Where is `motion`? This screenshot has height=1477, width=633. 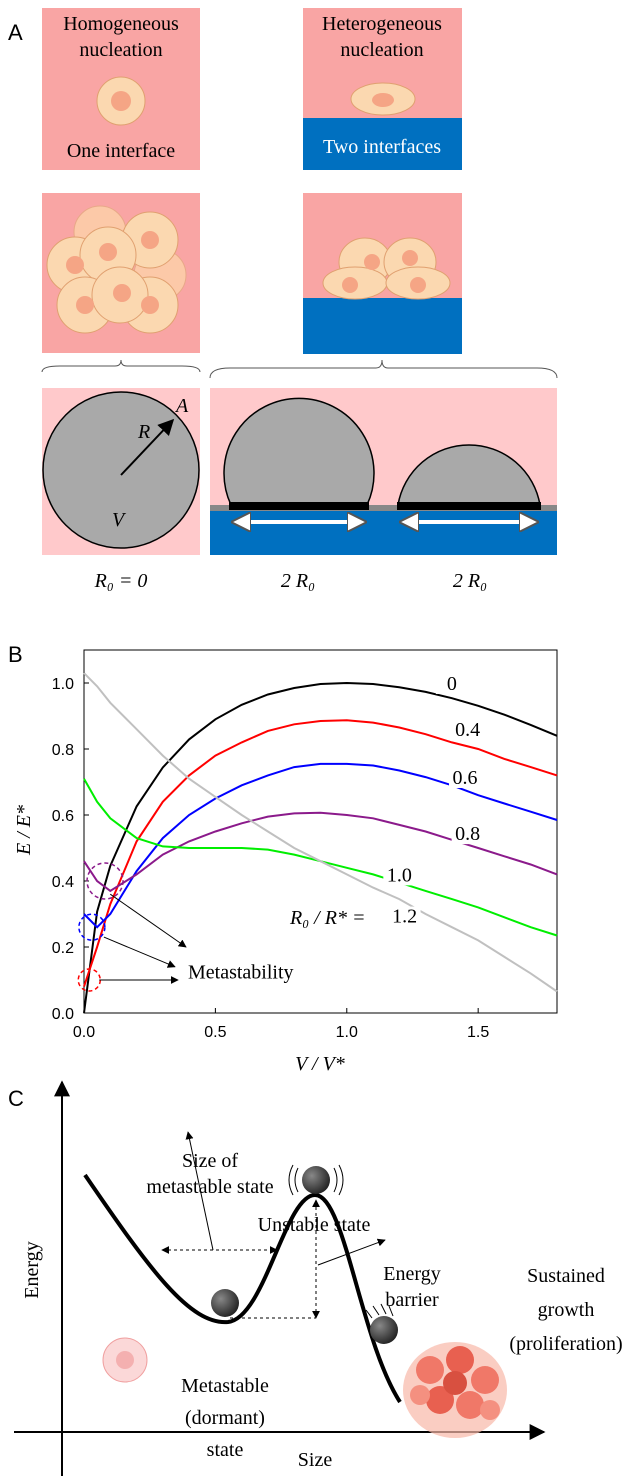 motion is located at coordinates (379, 1311).